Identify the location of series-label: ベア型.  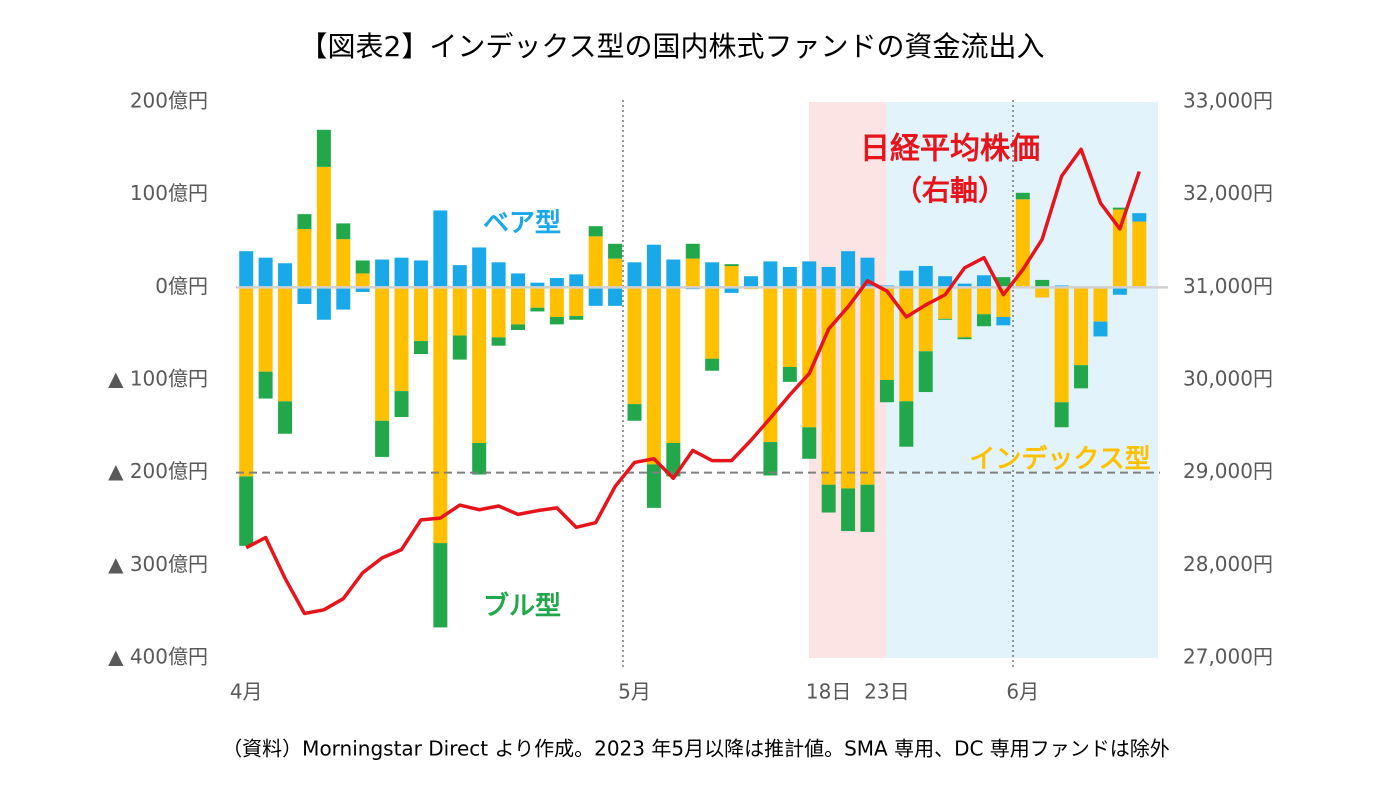
(522, 224).